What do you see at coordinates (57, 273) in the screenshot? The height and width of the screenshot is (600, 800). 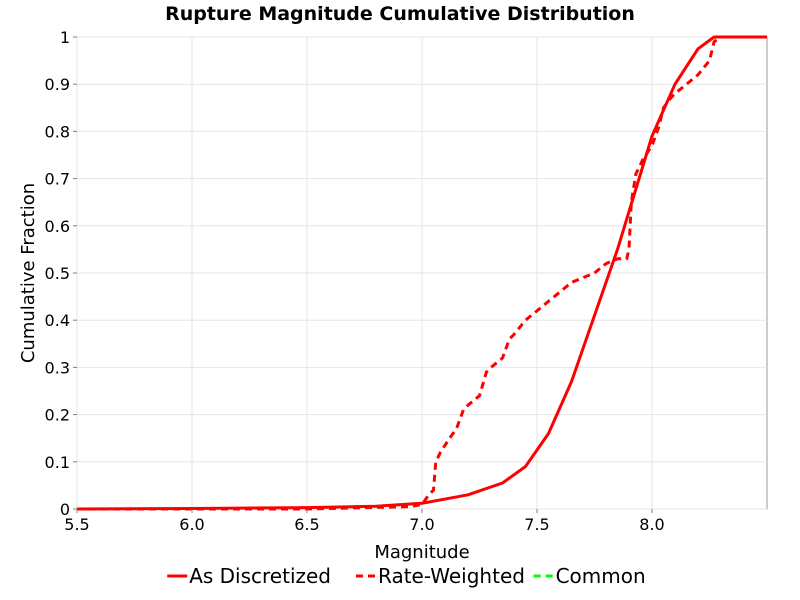 I see `y-tick-label: 0.5` at bounding box center [57, 273].